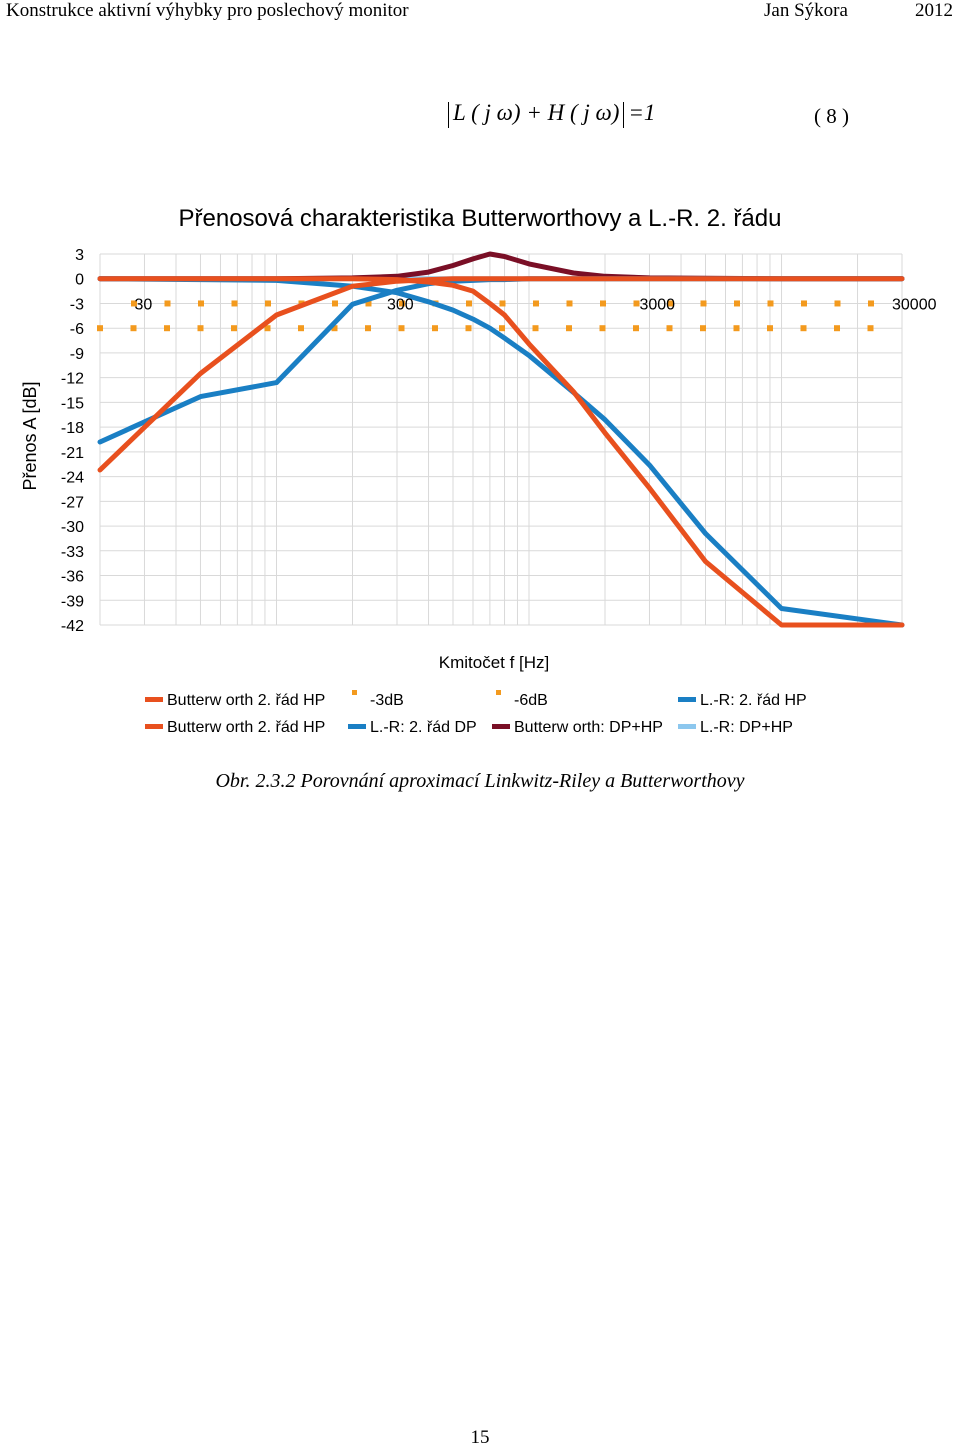 This screenshot has height=1449, width=960. What do you see at coordinates (753, 700) in the screenshot?
I see `legend-label: L.-R: 2. řád HP` at bounding box center [753, 700].